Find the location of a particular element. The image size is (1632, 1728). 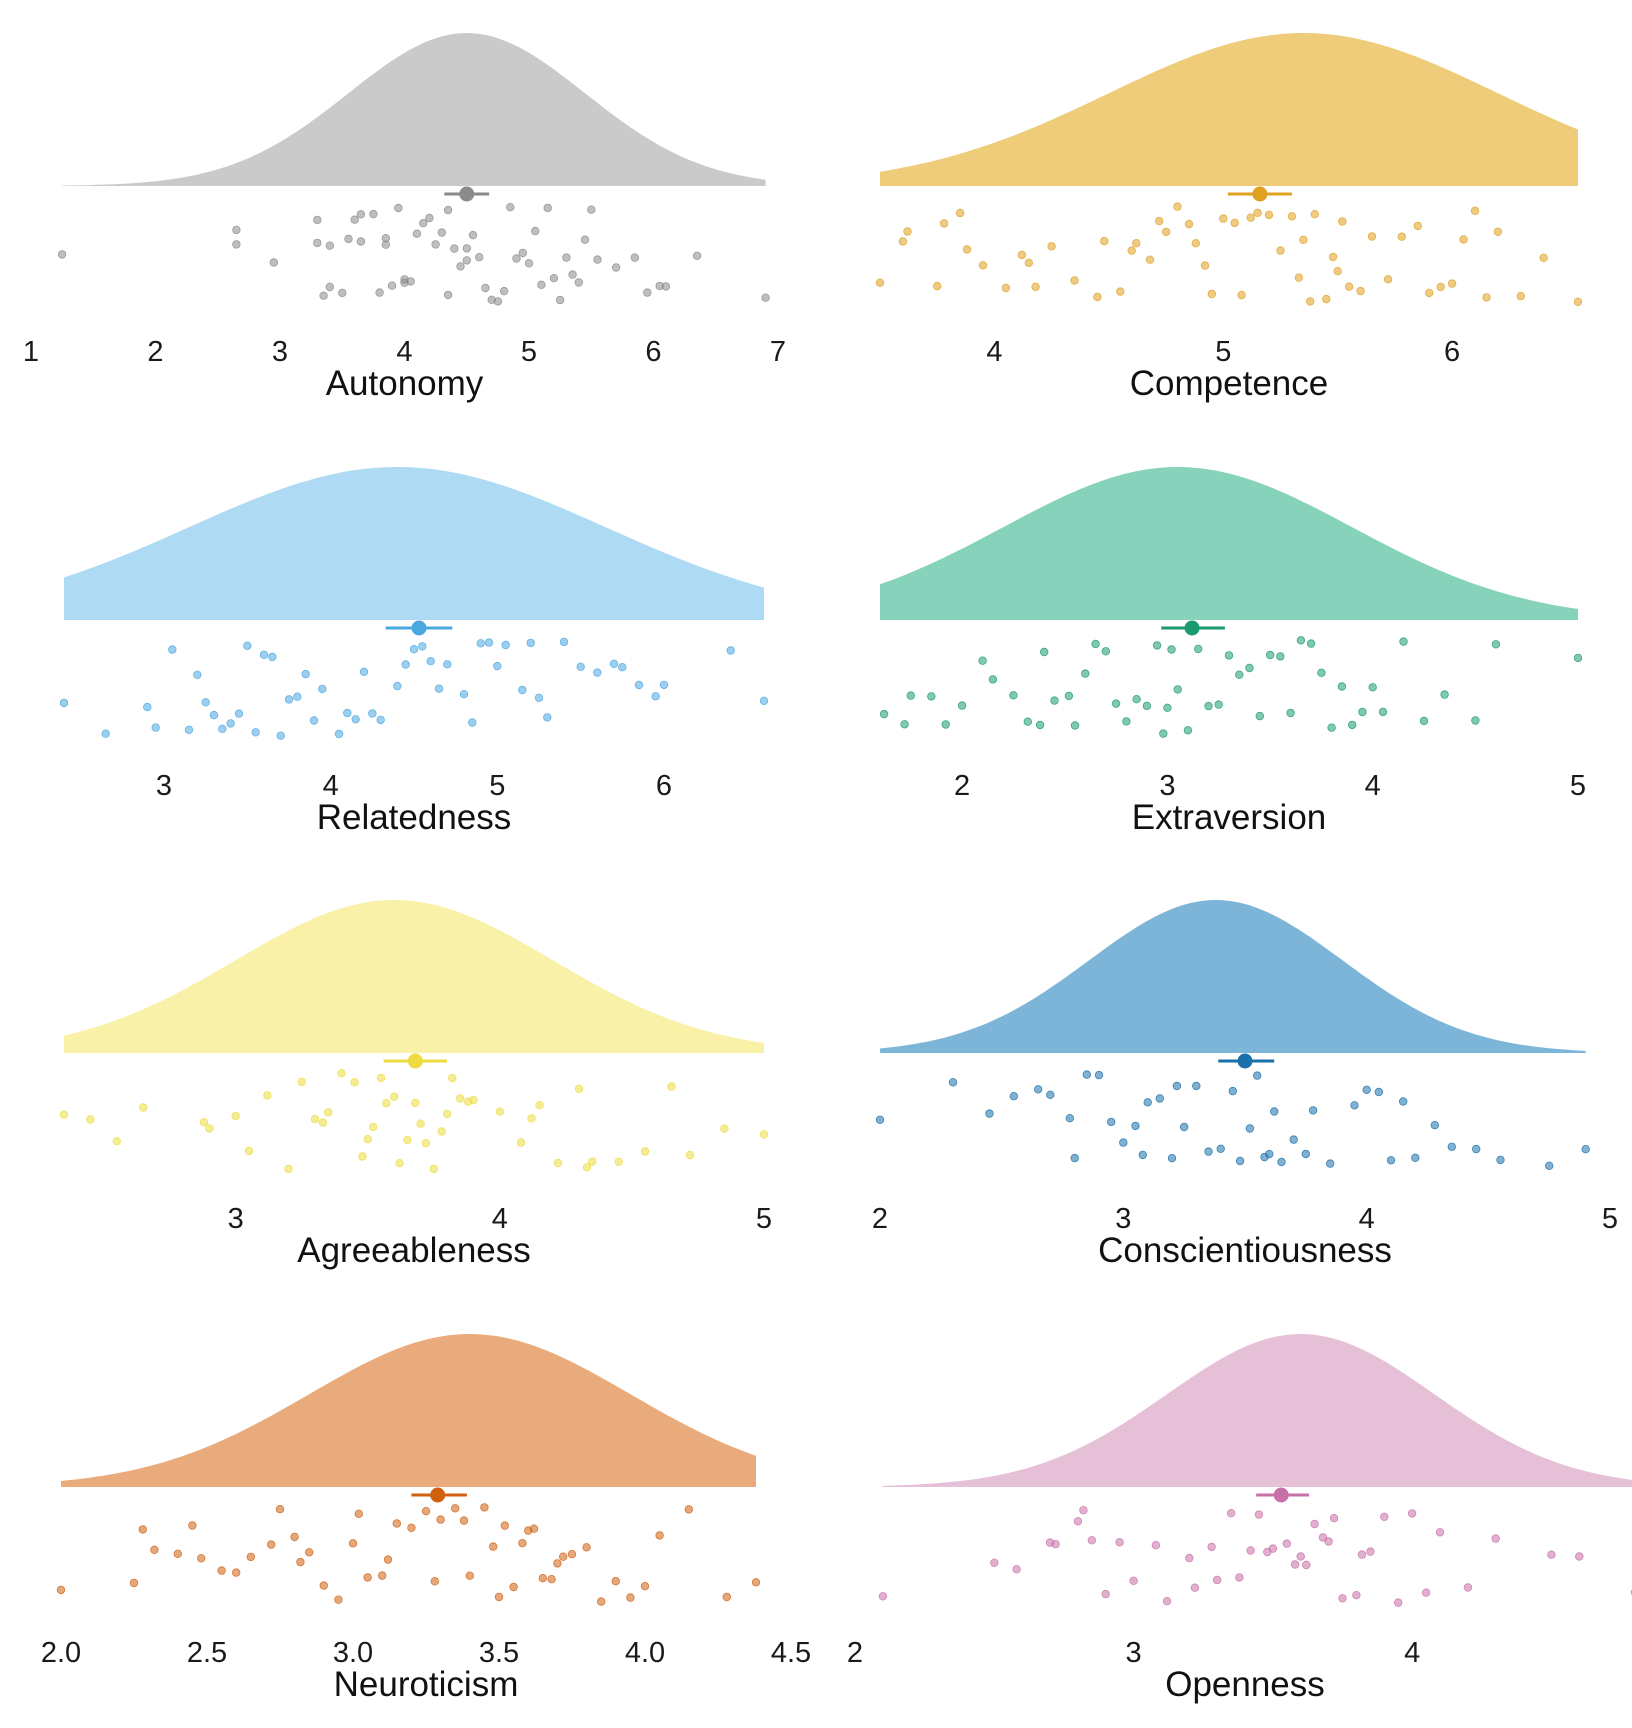

tick-label: 2.5 is located at coordinates (207, 1653).